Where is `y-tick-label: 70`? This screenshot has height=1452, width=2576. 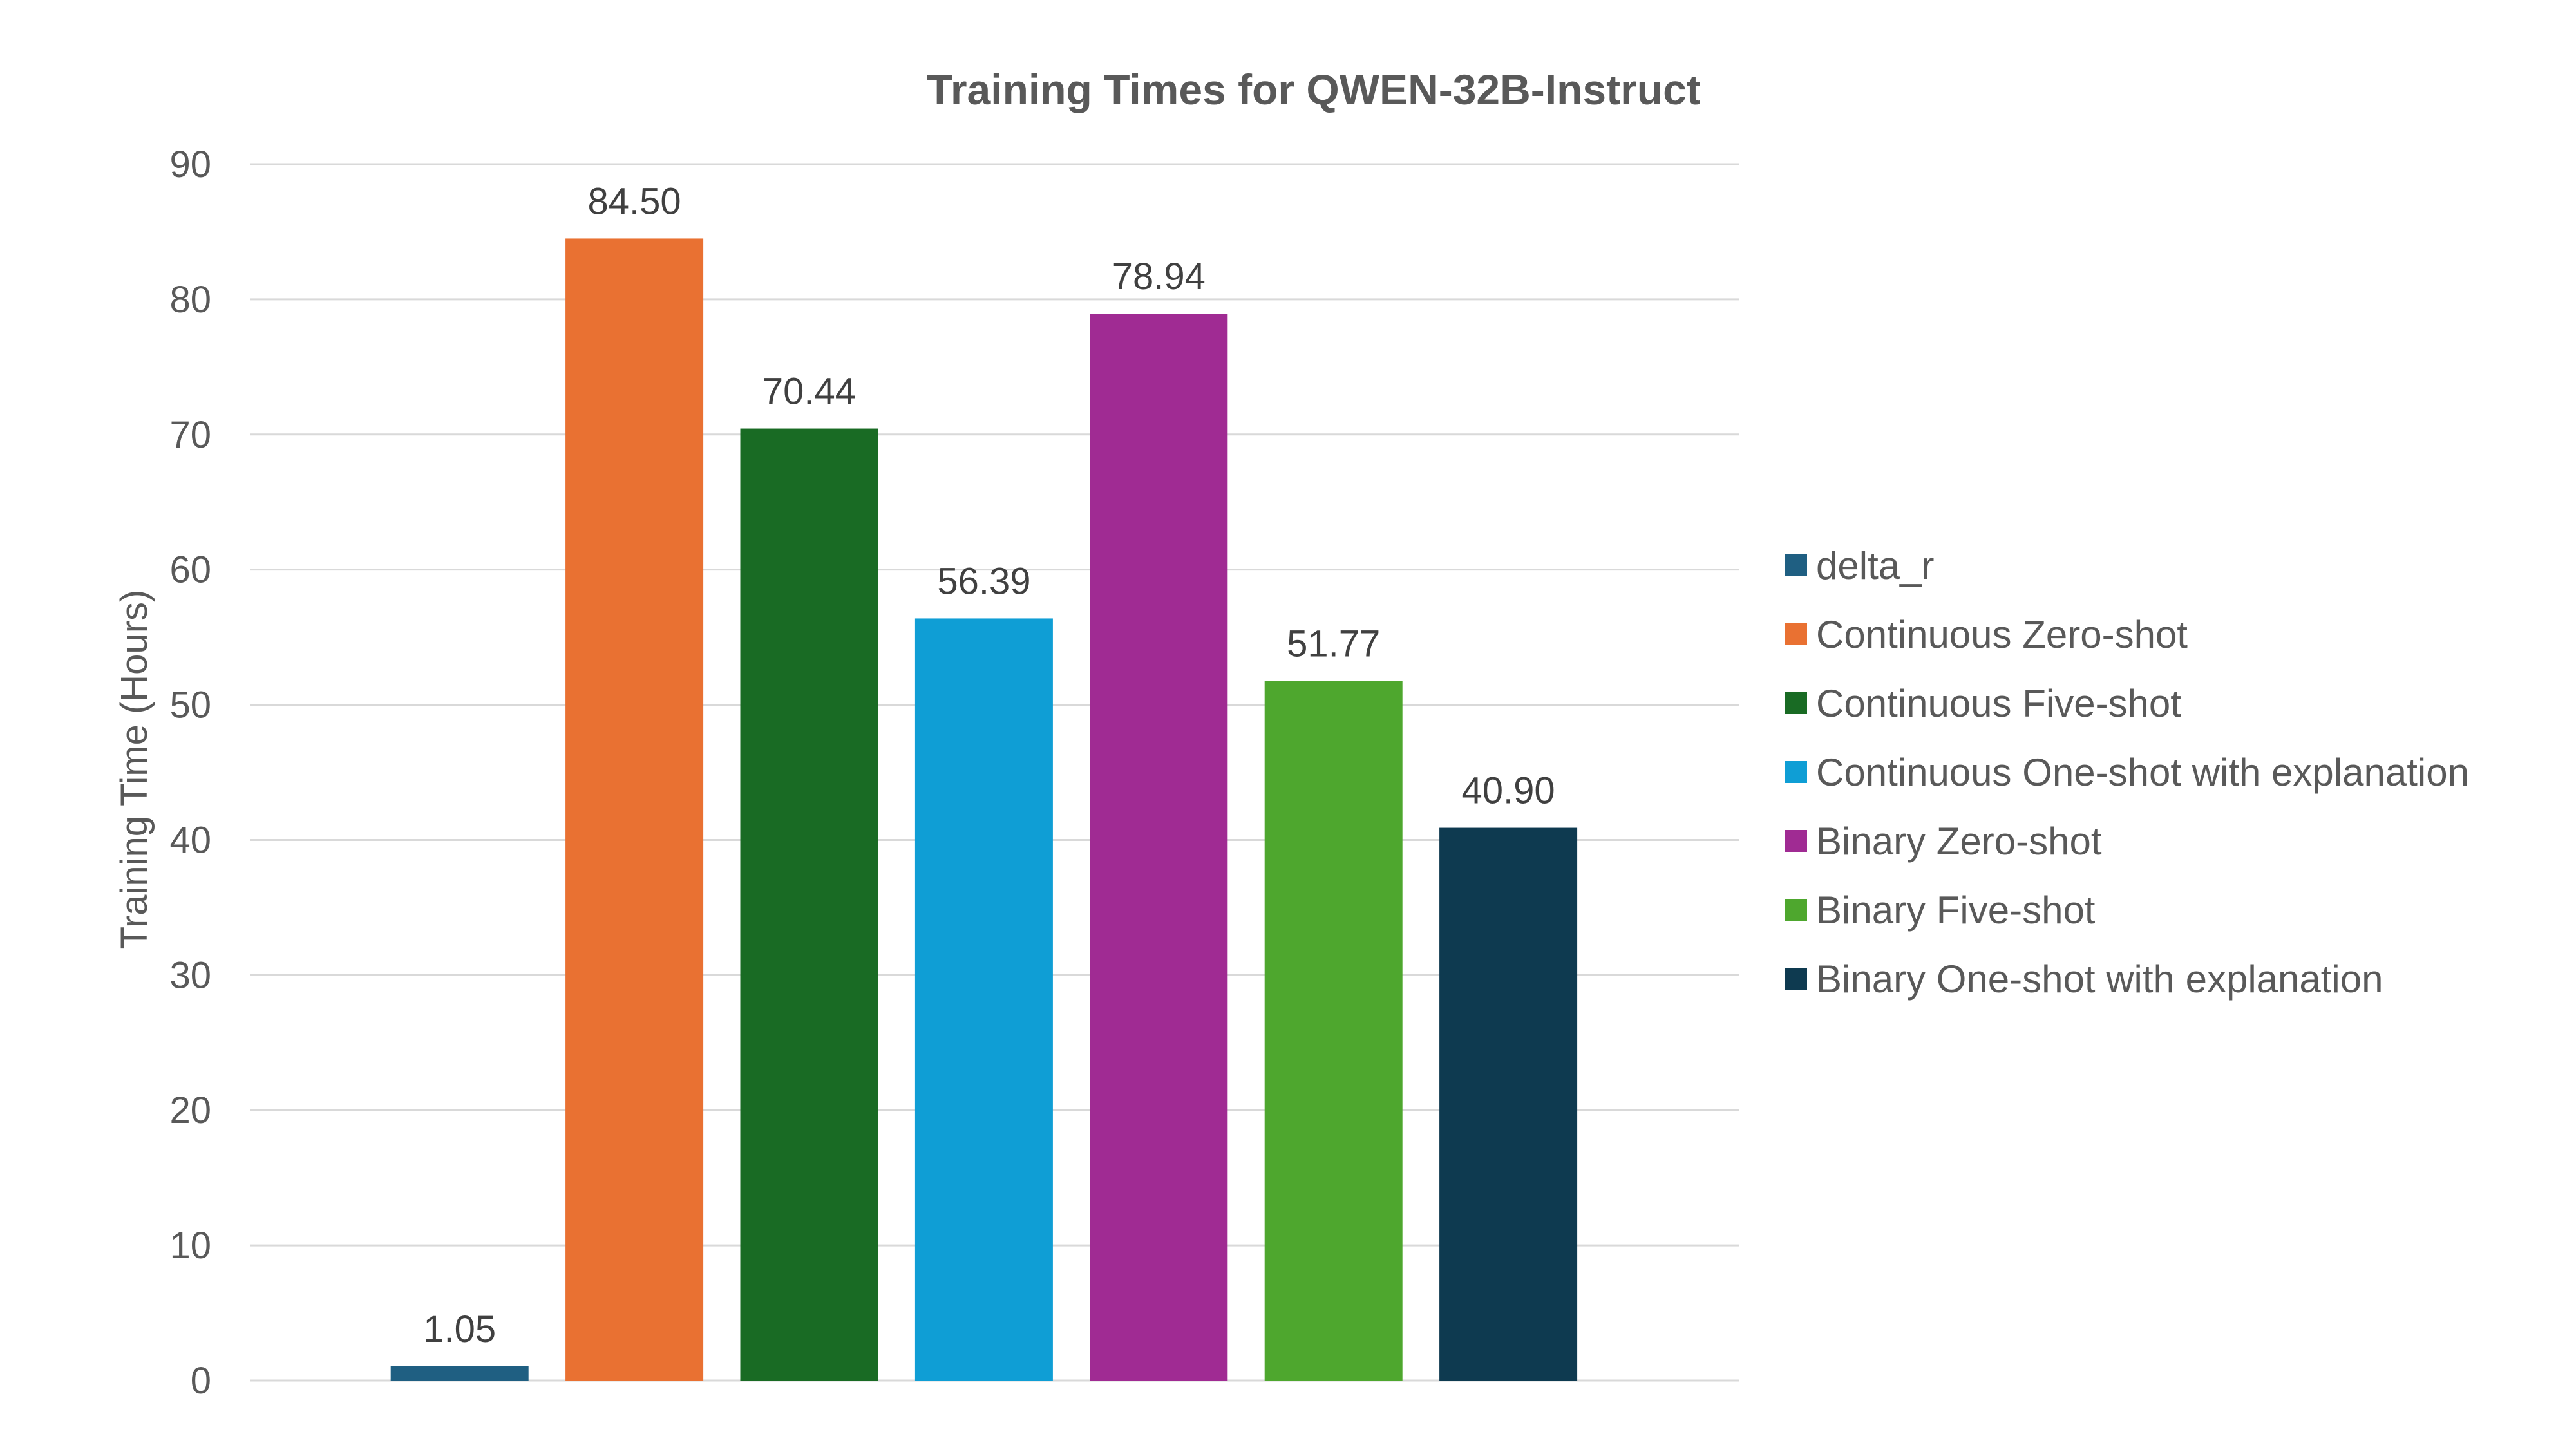
y-tick-label: 70 is located at coordinates (190, 435).